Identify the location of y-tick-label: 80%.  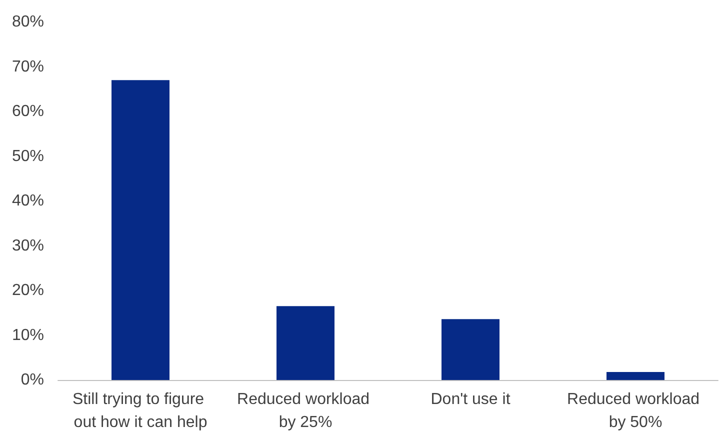
(28, 22).